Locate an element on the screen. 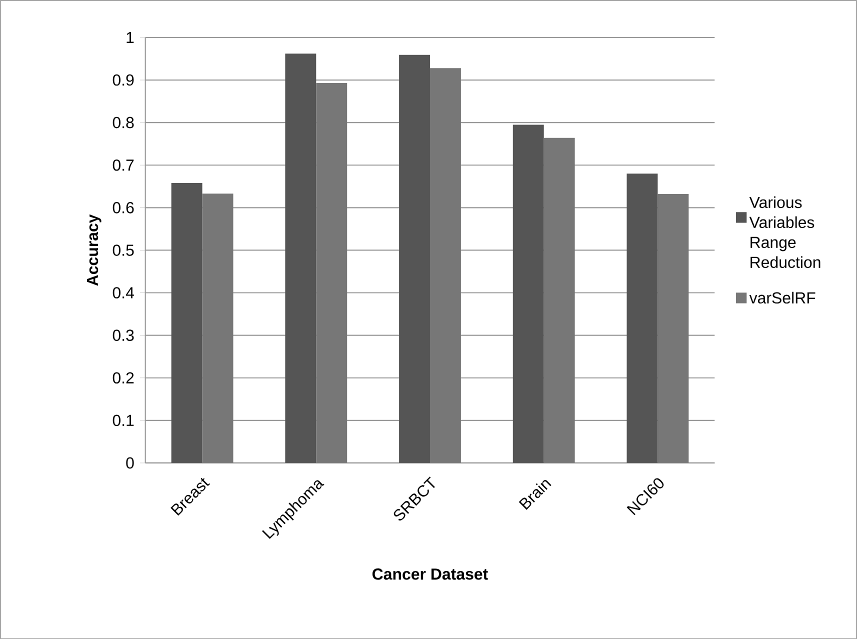 Image resolution: width=857 pixels, height=639 pixels. x-axis-title: Cancer Dataset is located at coordinates (430, 574).